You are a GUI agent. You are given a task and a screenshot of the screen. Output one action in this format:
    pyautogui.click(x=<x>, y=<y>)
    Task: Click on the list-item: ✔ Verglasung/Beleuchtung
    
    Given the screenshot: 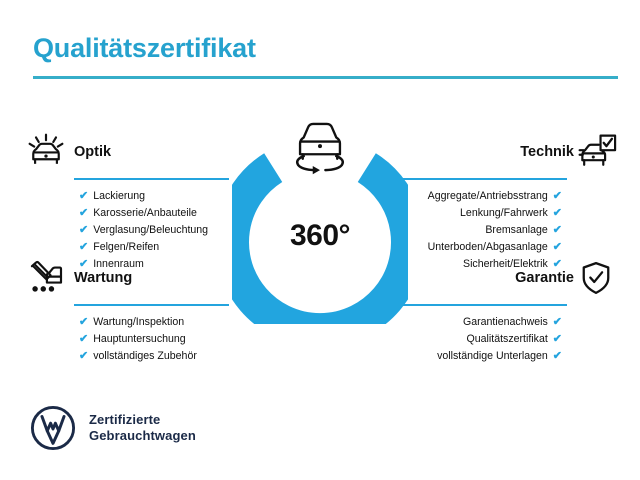 What is the action you would take?
    pyautogui.click(x=159, y=230)
    